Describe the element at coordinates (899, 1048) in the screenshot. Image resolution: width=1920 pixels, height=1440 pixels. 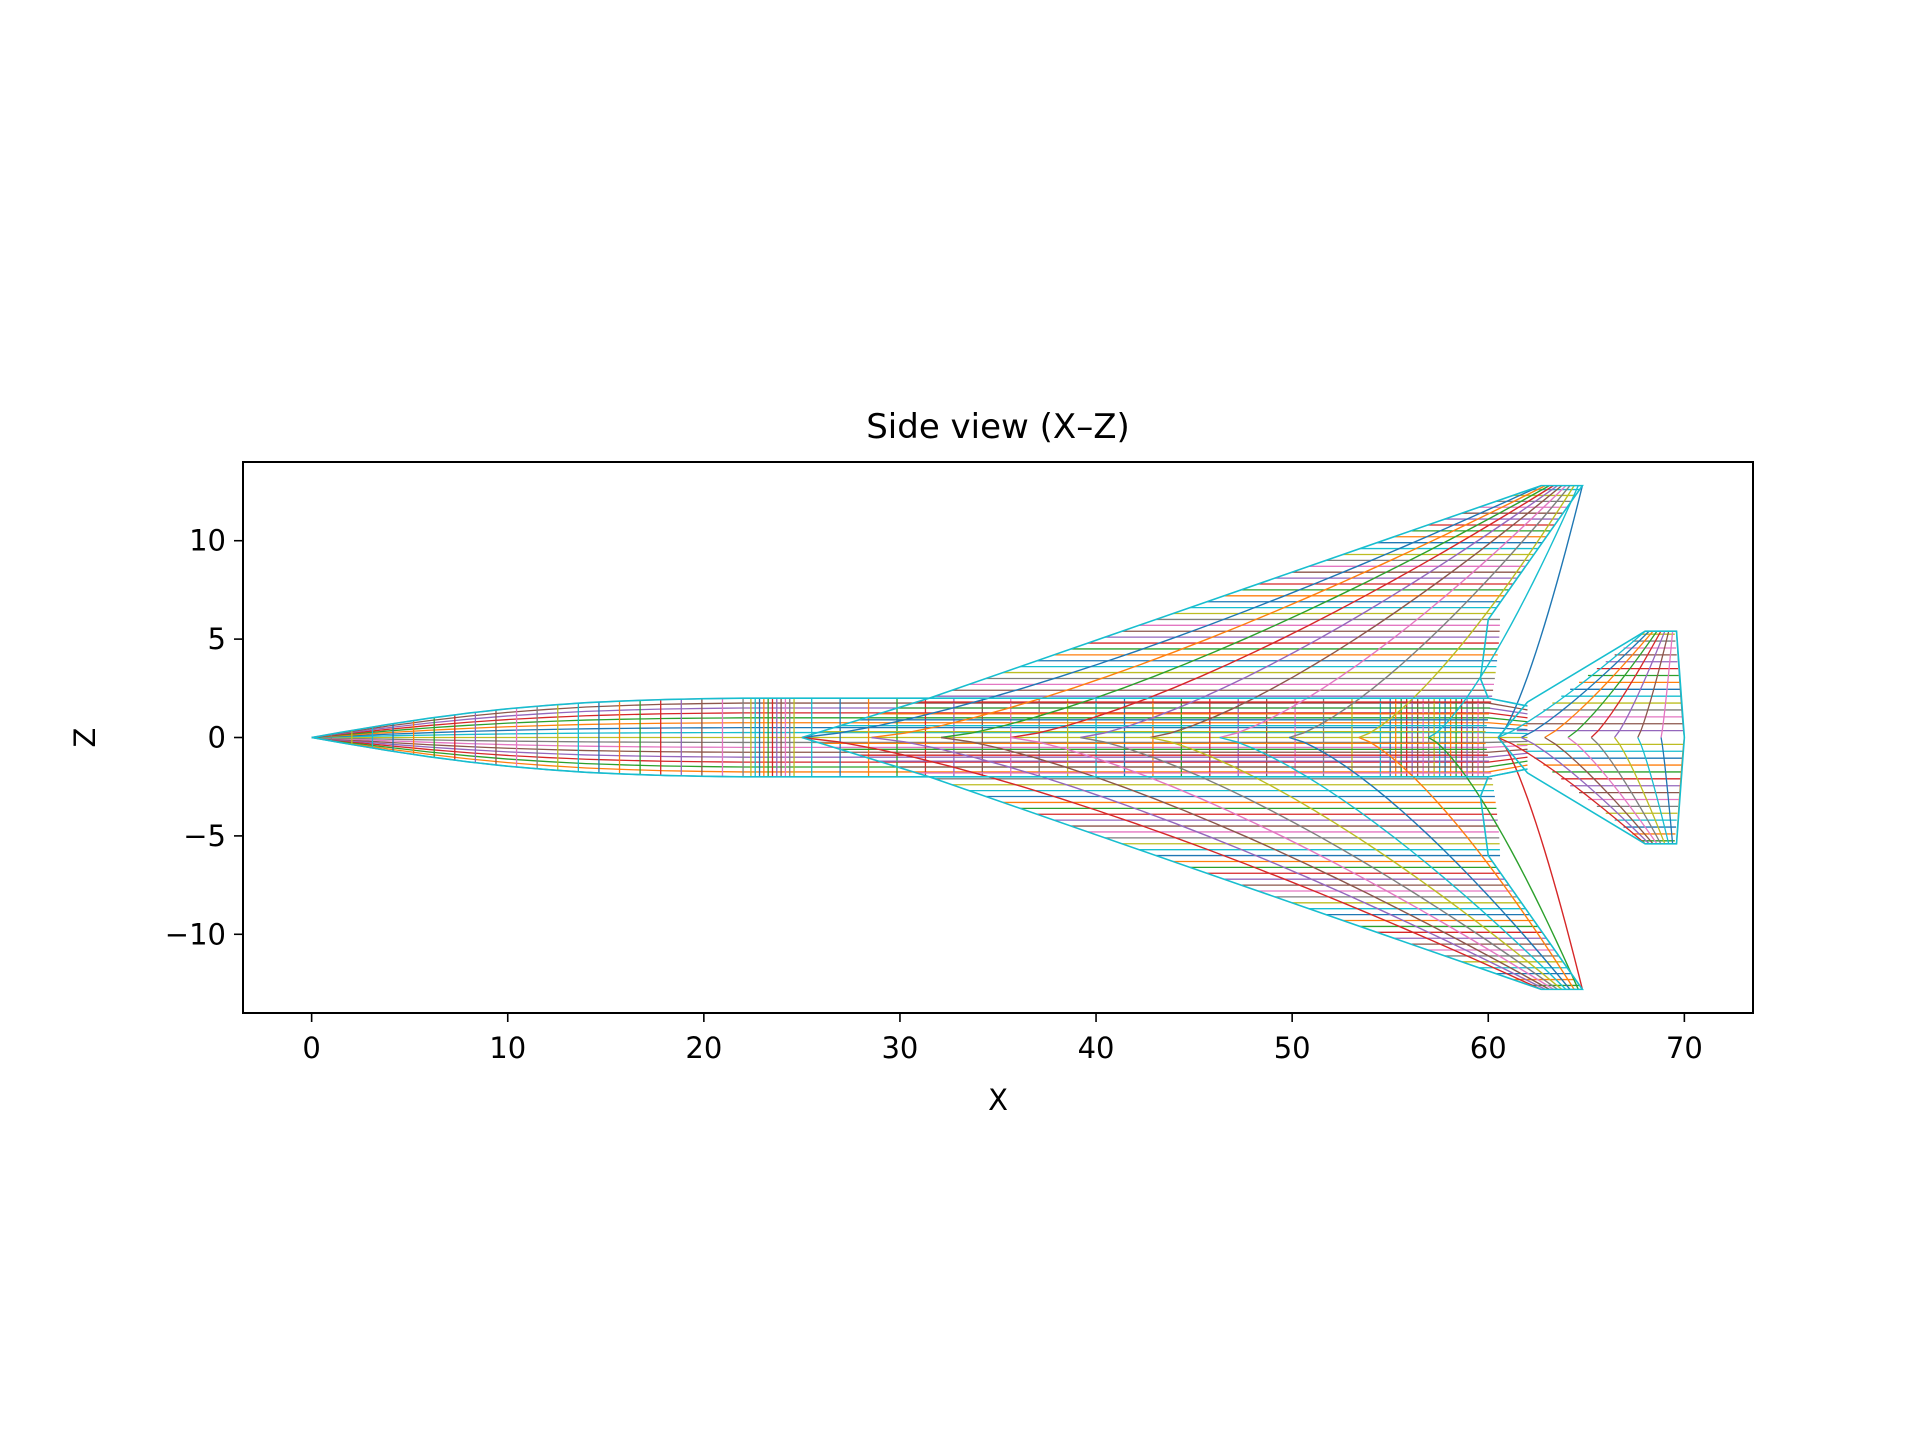
I see `x-tick-label: 30` at that location.